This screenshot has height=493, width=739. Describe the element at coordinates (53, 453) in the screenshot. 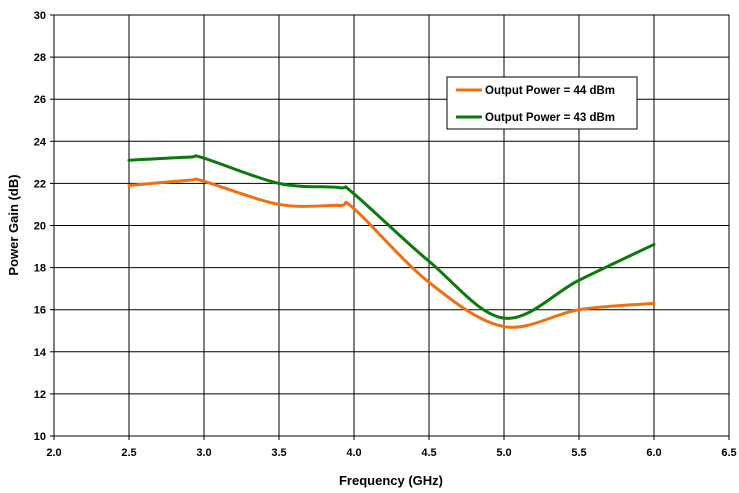

I see `x-tick-label: 2.0` at that location.